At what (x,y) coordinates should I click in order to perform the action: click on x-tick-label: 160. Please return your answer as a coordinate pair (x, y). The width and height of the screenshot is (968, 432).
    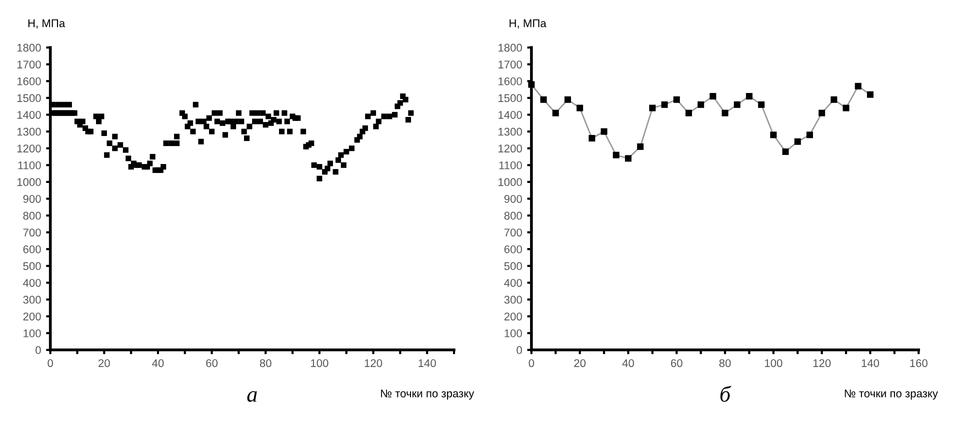
    Looking at the image, I should click on (919, 363).